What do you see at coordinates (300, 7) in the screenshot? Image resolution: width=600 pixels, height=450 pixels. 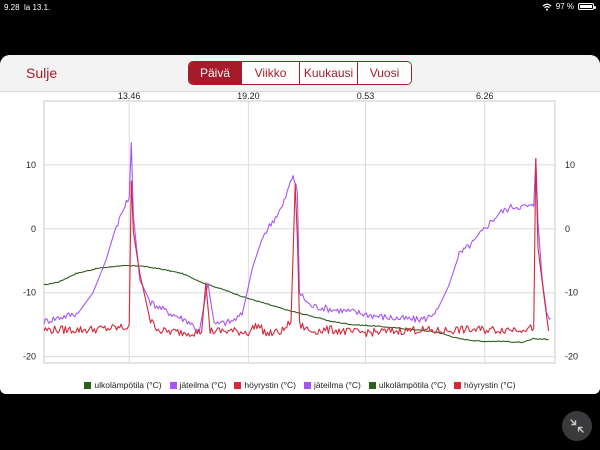 I see `status-bar: 9.28 la 13.1. 97 %` at bounding box center [300, 7].